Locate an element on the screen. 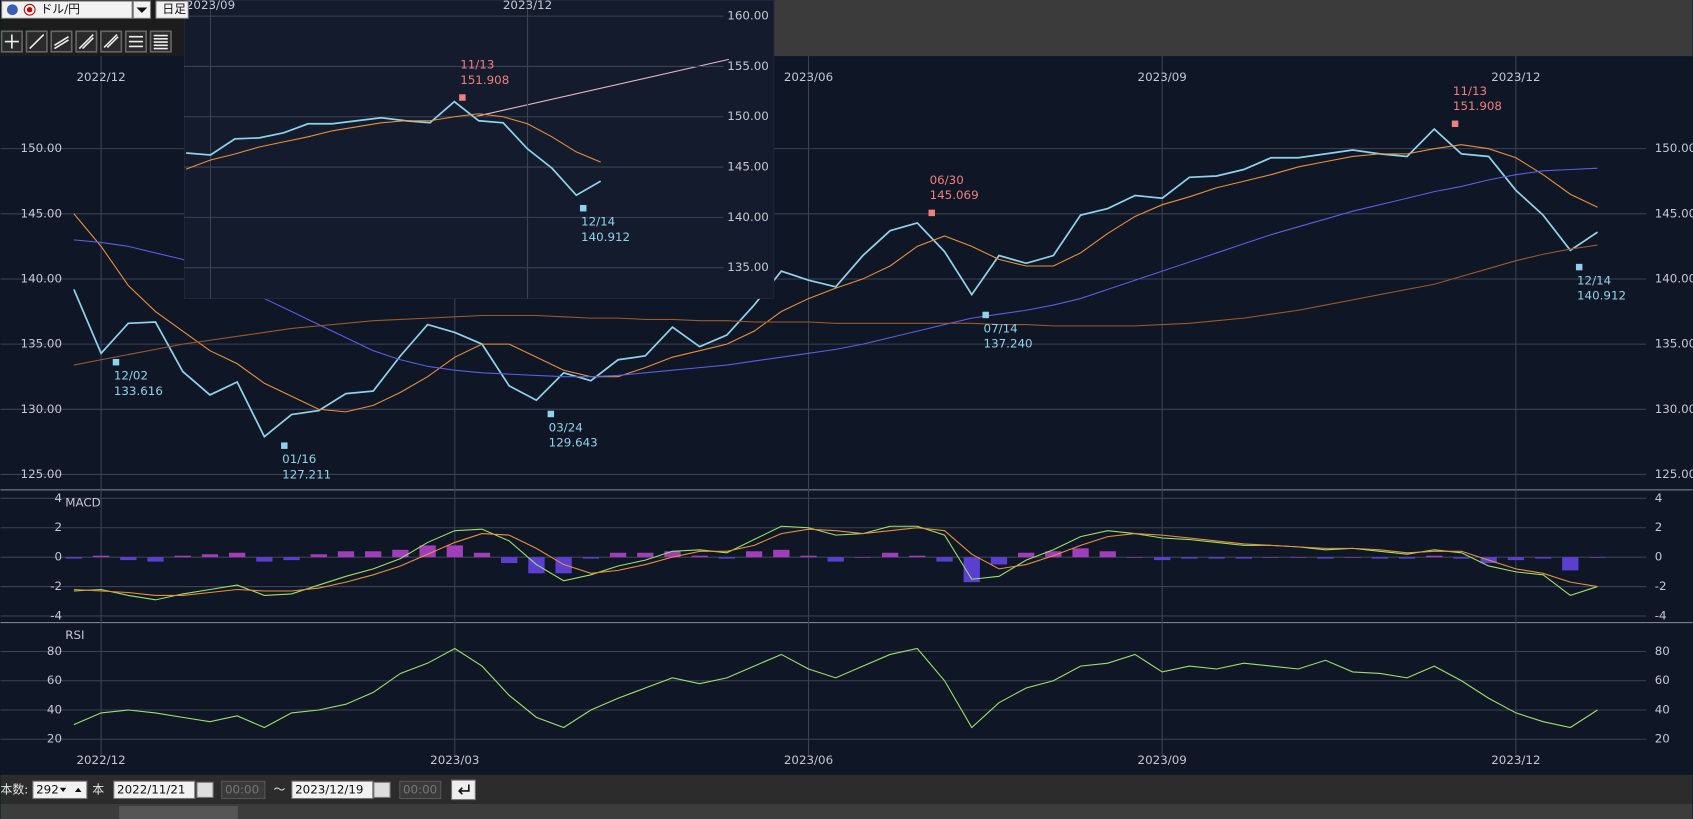 The height and width of the screenshot is (819, 1693). apply-button is located at coordinates (463, 790).